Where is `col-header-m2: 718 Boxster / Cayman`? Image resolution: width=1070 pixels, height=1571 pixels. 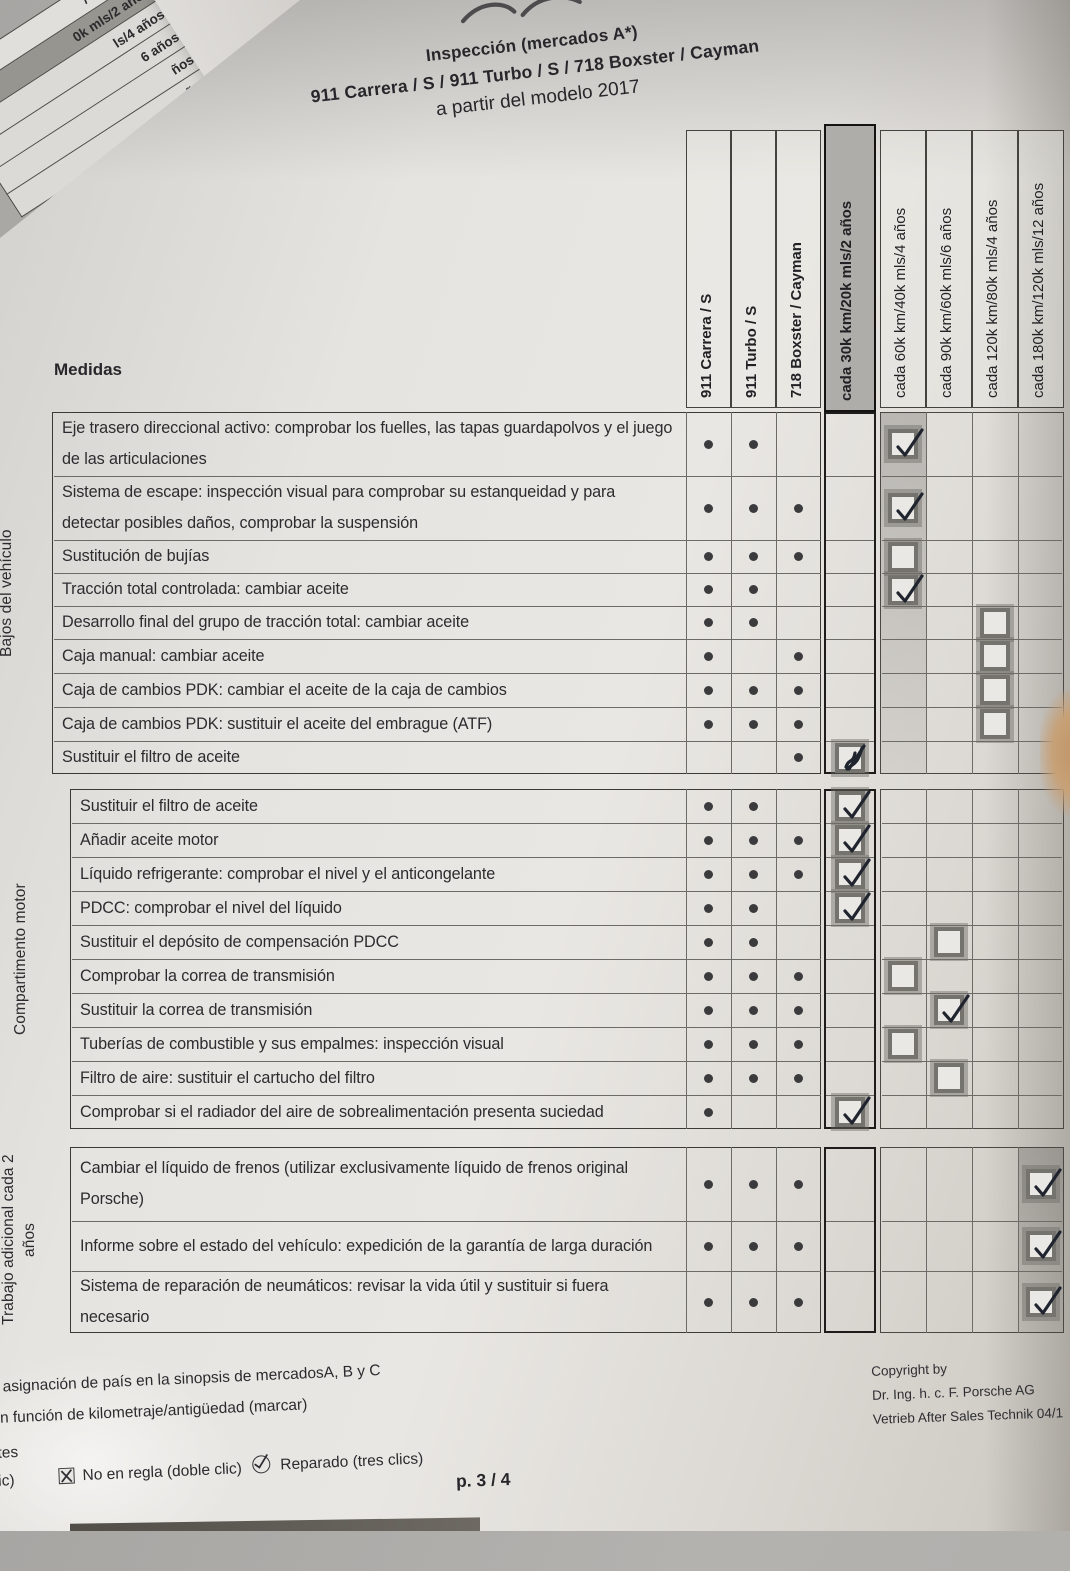
col-header-m2: 718 Boxster / Cayman is located at coordinates (798, 269).